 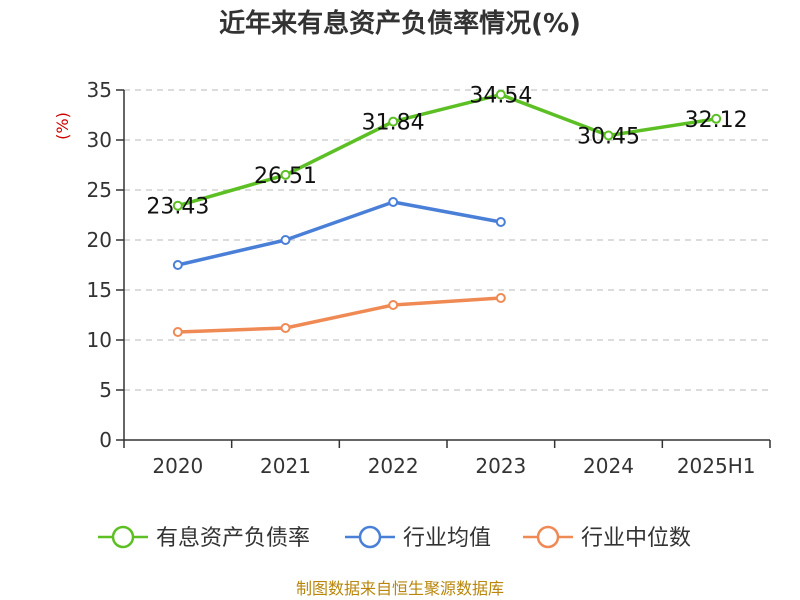 I want to click on legend-label: 行业中位数, so click(x=636, y=538).